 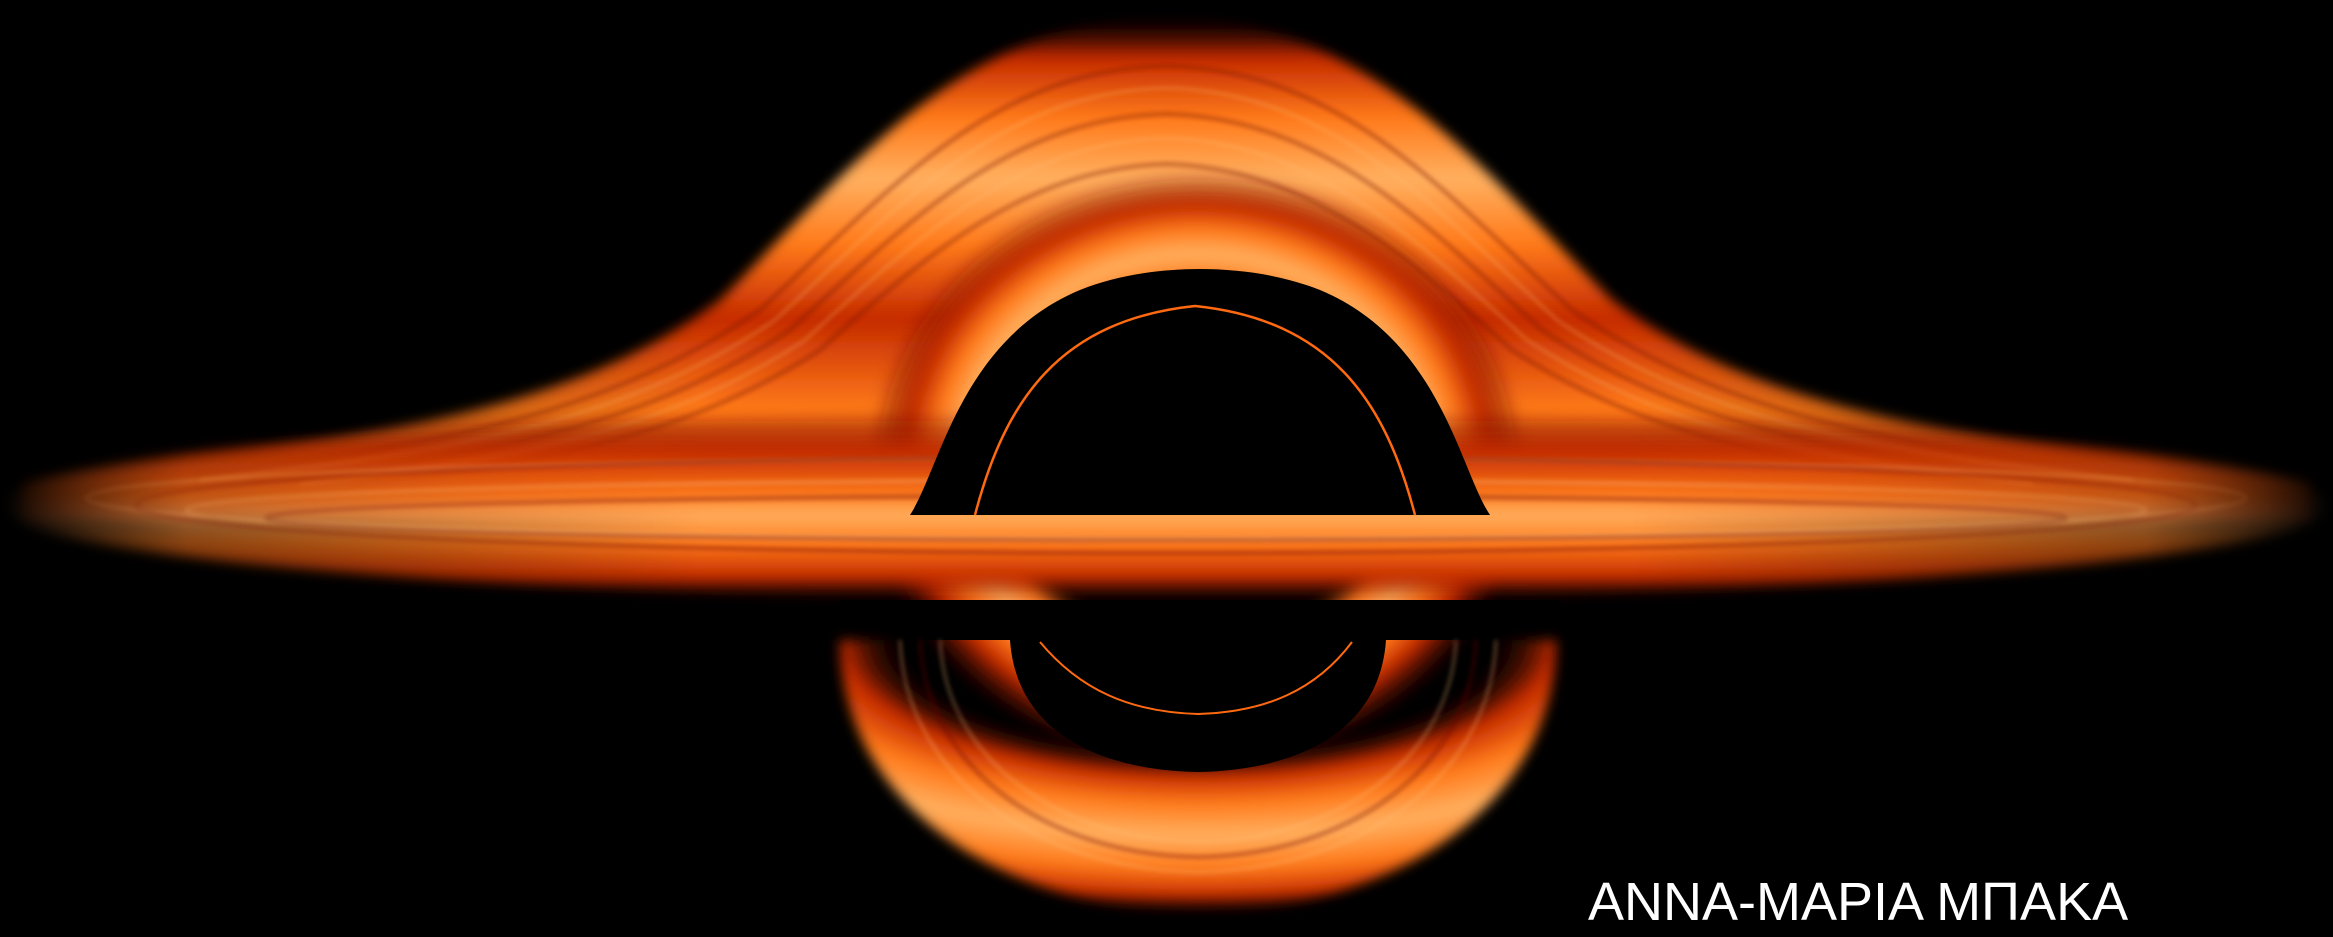 What do you see at coordinates (1195, 410) in the screenshot?
I see `photon-ring-upper` at bounding box center [1195, 410].